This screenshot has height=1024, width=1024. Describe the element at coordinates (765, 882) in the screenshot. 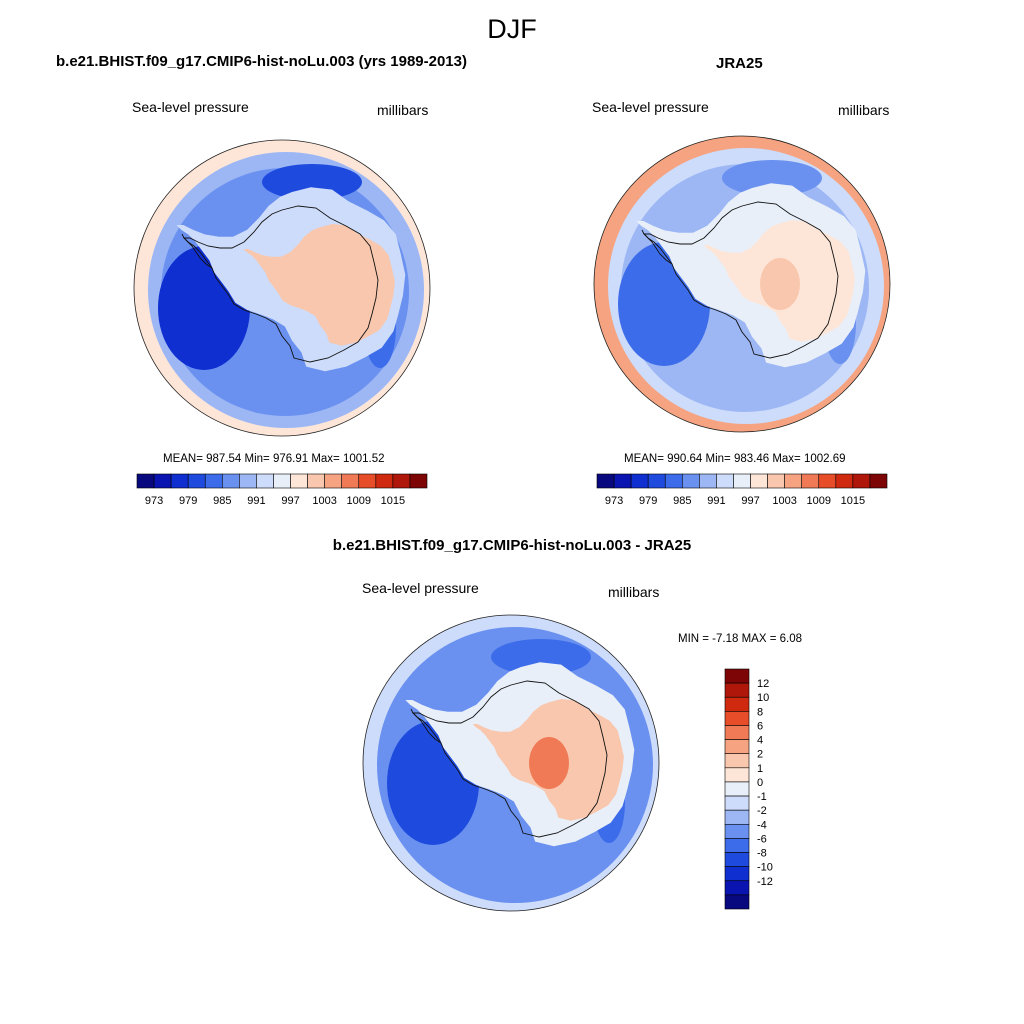

I see `colorbar-tick-label: -12` at that location.